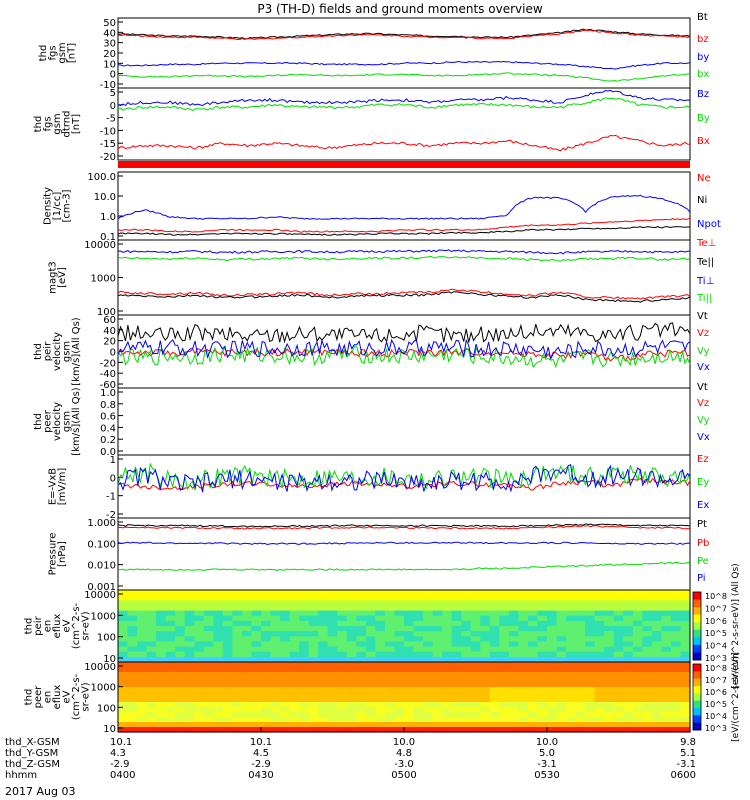  I want to click on y-axis-label: (cm^2-s-, so click(76, 625).